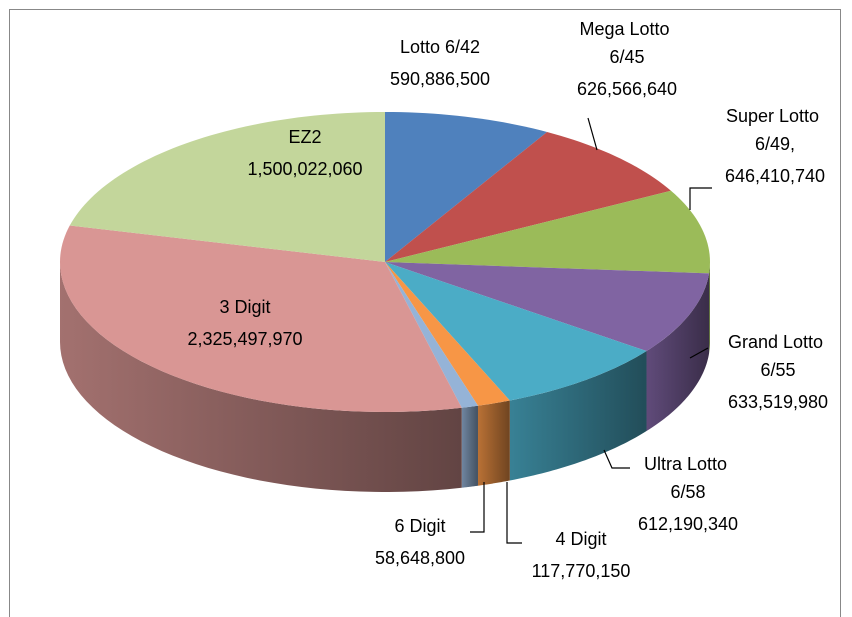 The width and height of the screenshot is (852, 617). Describe the element at coordinates (775, 176) in the screenshot. I see `value-label: 646,410,740` at that location.